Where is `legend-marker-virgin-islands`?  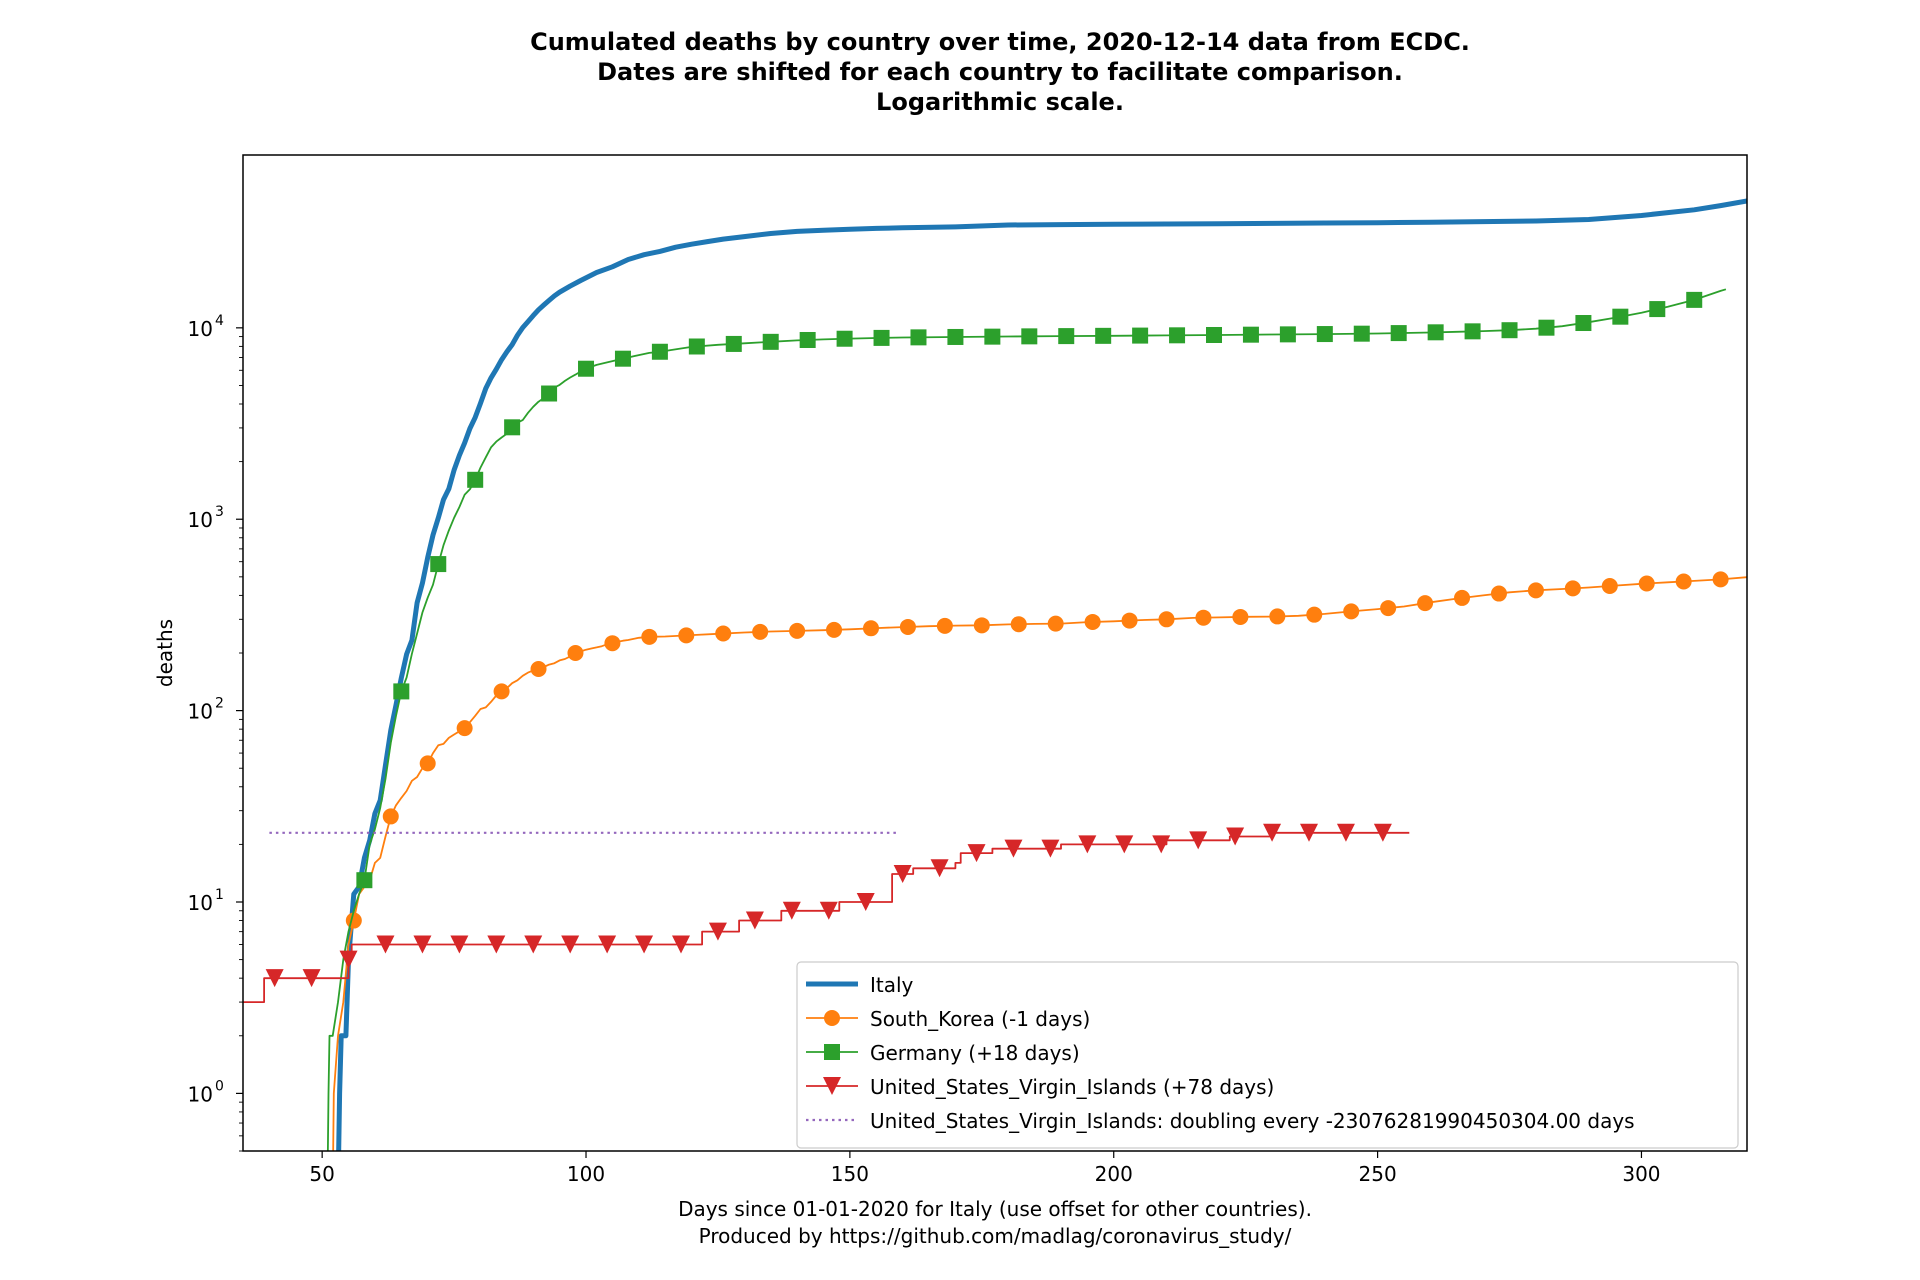
legend-marker-virgin-islands is located at coordinates (832, 1086).